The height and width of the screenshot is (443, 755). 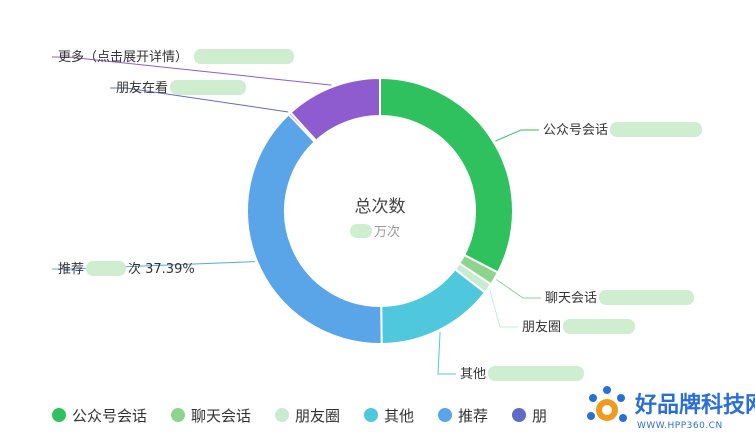 I want to click on legend-label-3: 朋友圈, so click(x=317, y=416).